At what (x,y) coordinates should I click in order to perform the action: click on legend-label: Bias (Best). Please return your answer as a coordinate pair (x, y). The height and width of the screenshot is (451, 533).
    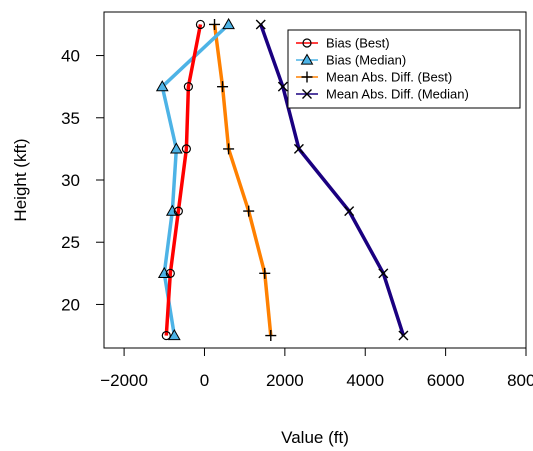
    Looking at the image, I should click on (358, 43).